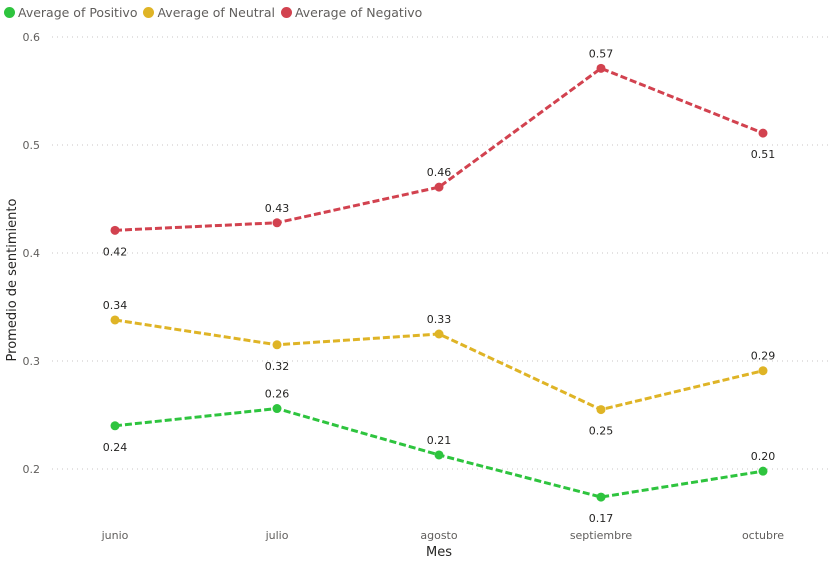  Describe the element at coordinates (763, 535) in the screenshot. I see `x-tick-label: octubre` at that location.